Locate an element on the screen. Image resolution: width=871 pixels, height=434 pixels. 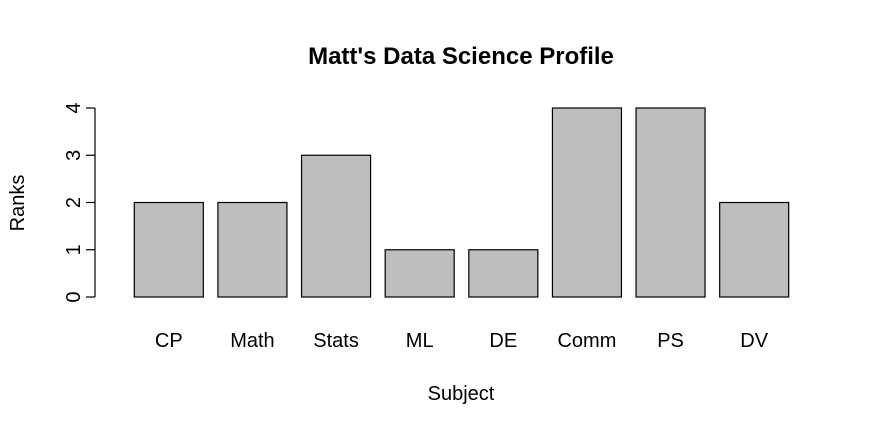
bar-ml is located at coordinates (419, 273).